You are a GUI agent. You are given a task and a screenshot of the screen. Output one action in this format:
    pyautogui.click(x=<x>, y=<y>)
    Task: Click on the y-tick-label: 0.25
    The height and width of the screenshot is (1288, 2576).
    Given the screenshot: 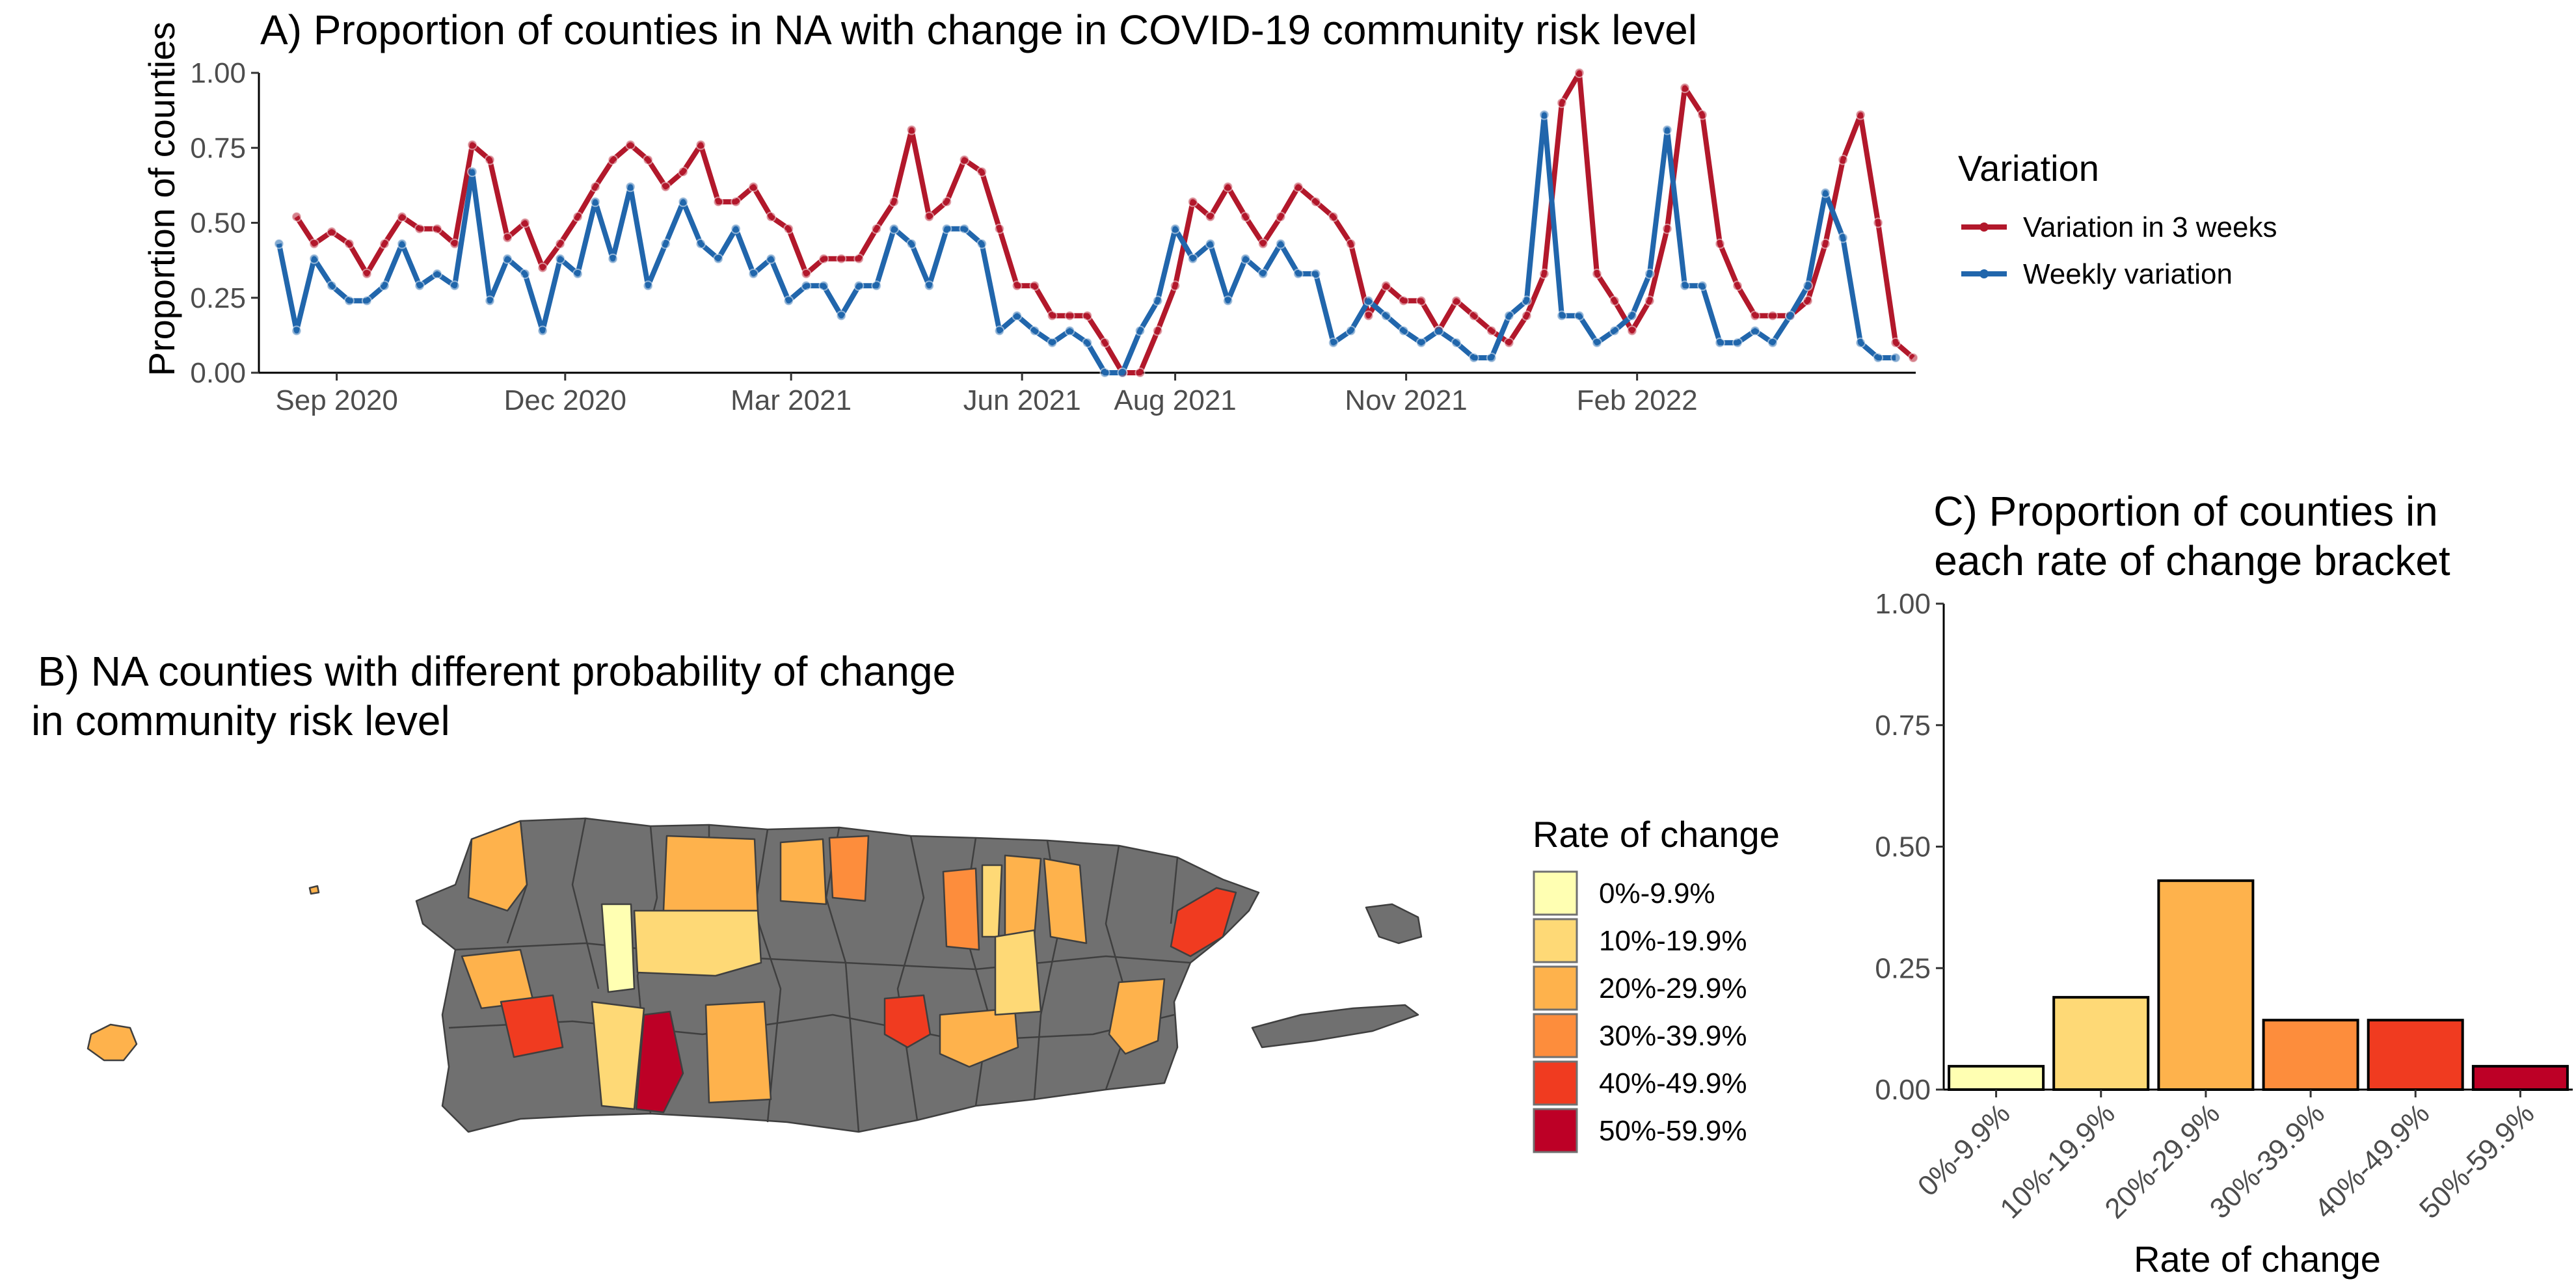 What is the action you would take?
    pyautogui.click(x=218, y=298)
    